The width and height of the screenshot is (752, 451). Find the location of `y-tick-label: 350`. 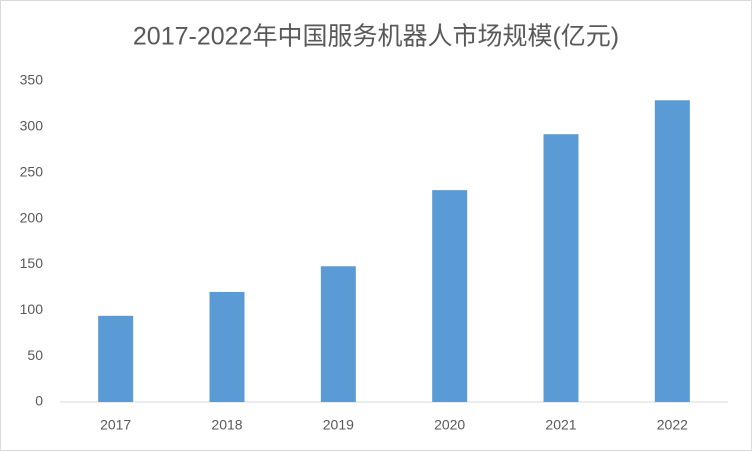

y-tick-label: 350 is located at coordinates (32, 80).